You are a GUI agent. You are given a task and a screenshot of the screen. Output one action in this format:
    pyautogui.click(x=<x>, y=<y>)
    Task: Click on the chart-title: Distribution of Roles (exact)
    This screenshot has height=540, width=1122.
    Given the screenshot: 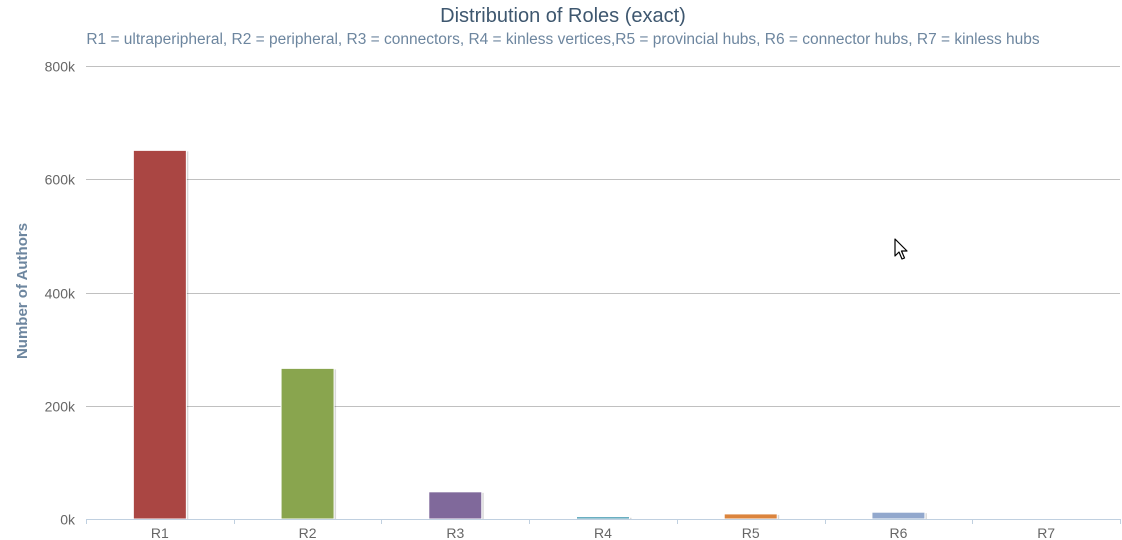 What is the action you would take?
    pyautogui.click(x=563, y=16)
    